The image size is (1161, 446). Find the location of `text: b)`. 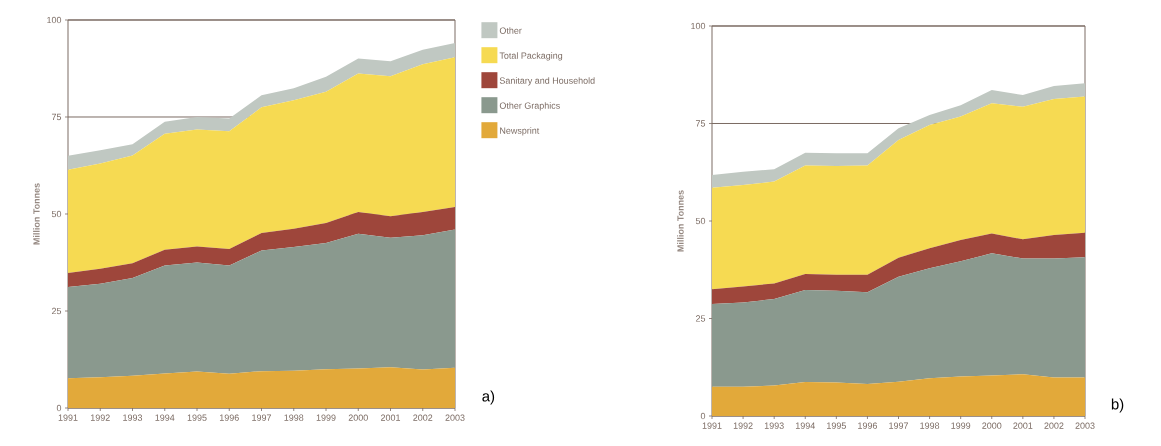

text: b) is located at coordinates (1117, 405).